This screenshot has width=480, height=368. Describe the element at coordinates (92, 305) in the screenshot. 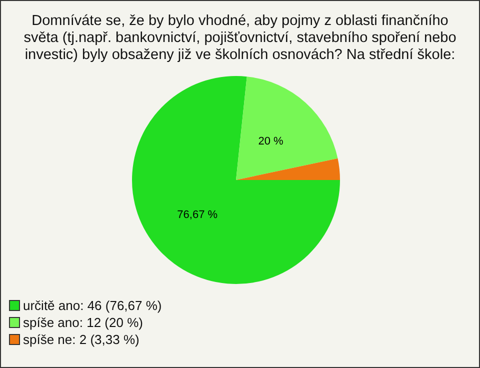

I see `legend-label: určitě ano: 46 (76,67 %)` at that location.